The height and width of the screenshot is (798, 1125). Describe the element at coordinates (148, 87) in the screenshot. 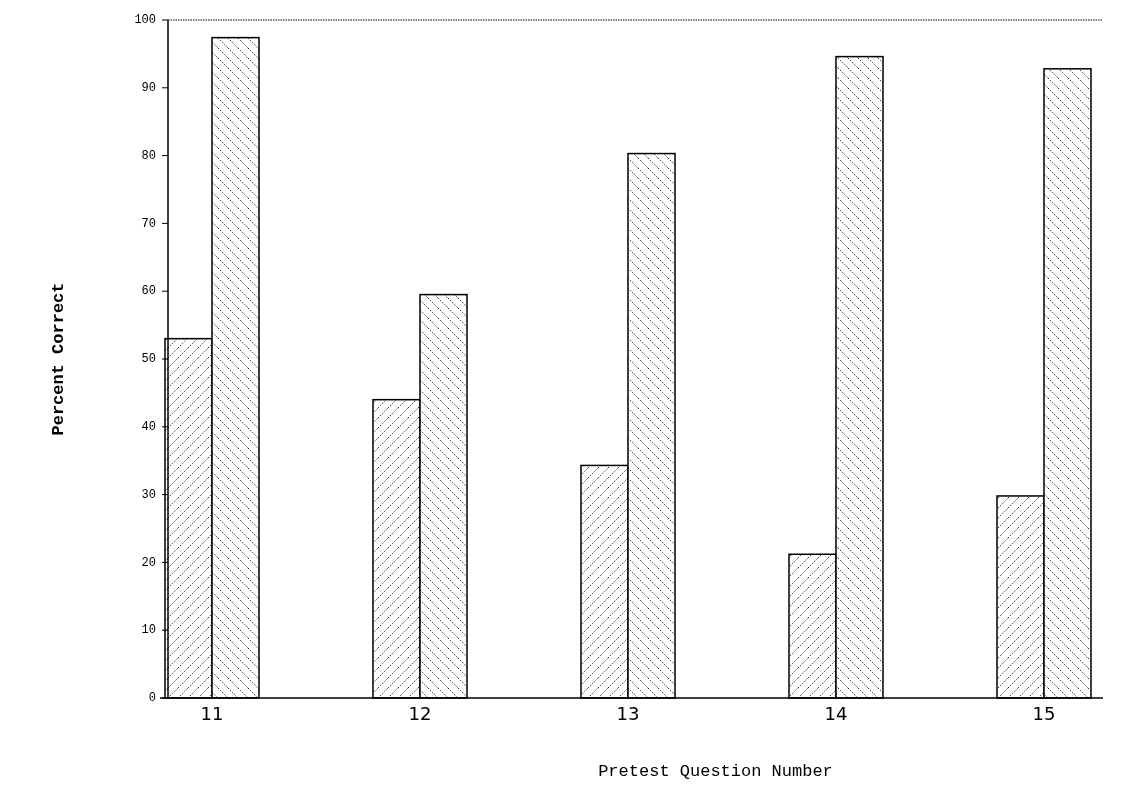

I see `y-tick-label: 90` at that location.